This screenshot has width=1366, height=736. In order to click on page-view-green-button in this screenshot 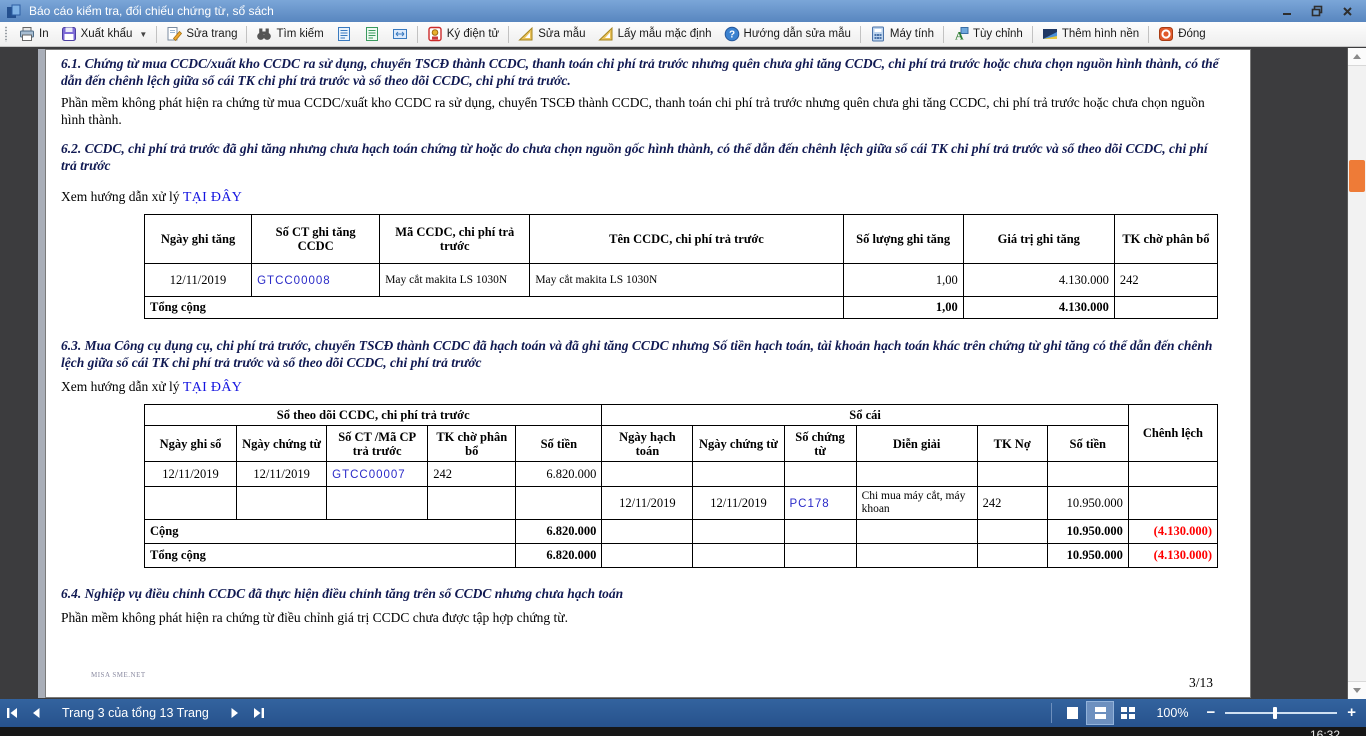, I will do `click(372, 34)`.